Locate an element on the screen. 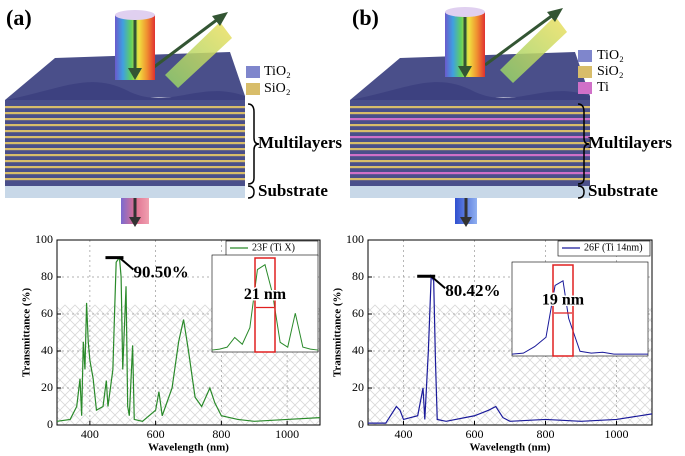 The width and height of the screenshot is (685, 456). inset-frame is located at coordinates (265, 303).